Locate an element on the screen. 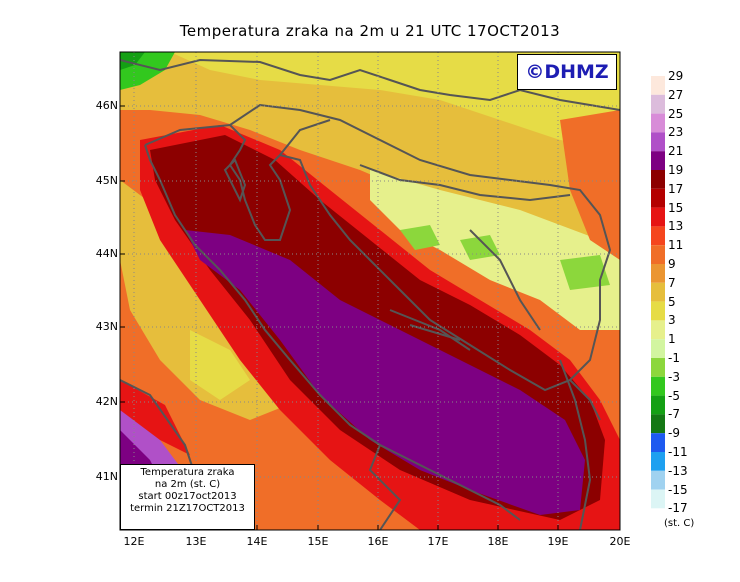 The image size is (740, 582). legend-level-label: 9 is located at coordinates (672, 264).